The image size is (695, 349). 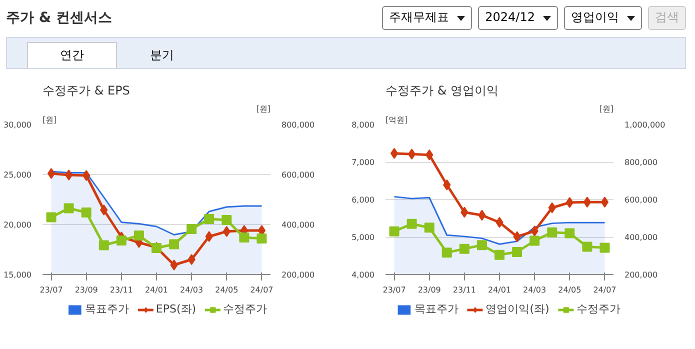 What do you see at coordinates (18, 125) in the screenshot?
I see `y-tick-label: 30,000` at bounding box center [18, 125].